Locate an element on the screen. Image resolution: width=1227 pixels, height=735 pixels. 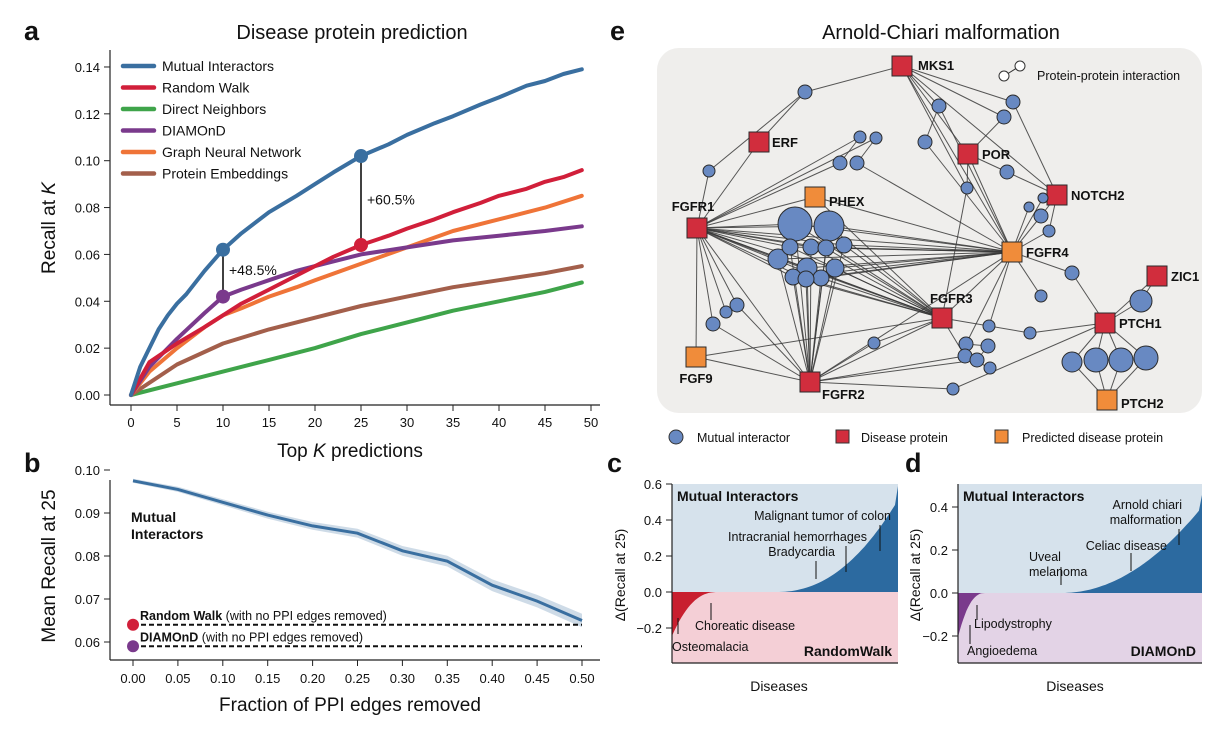
legend-disease-label: Disease protein is located at coordinates (904, 438).